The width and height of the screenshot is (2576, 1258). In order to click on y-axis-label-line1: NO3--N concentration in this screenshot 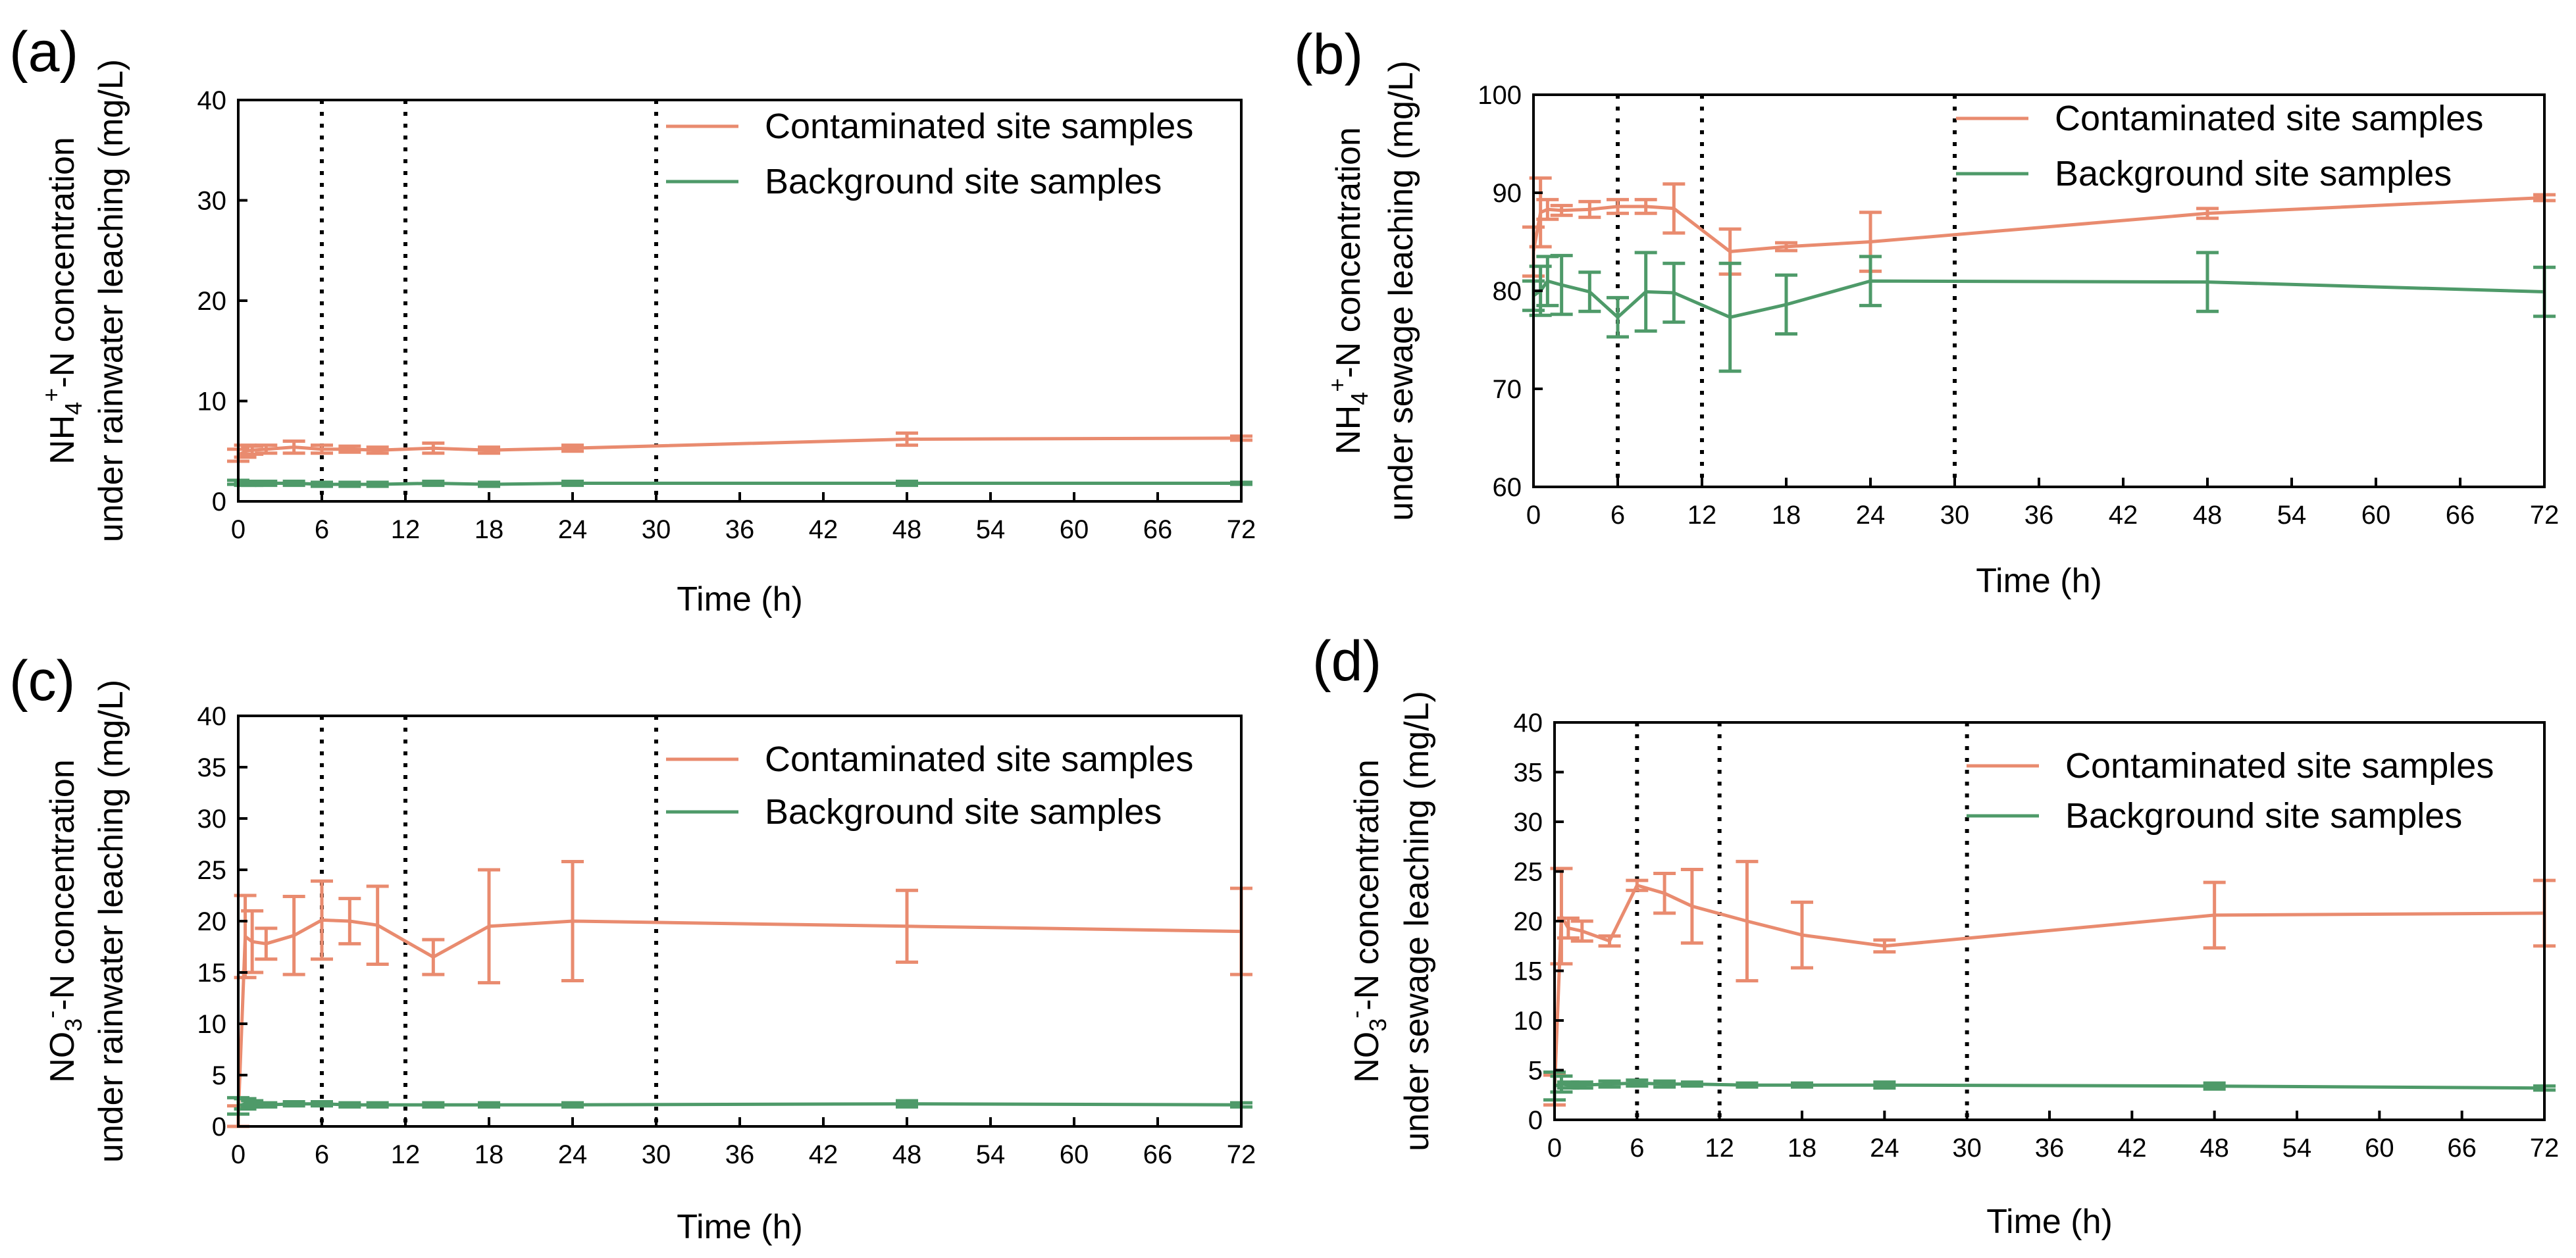, I will do `click(1366, 921)`.